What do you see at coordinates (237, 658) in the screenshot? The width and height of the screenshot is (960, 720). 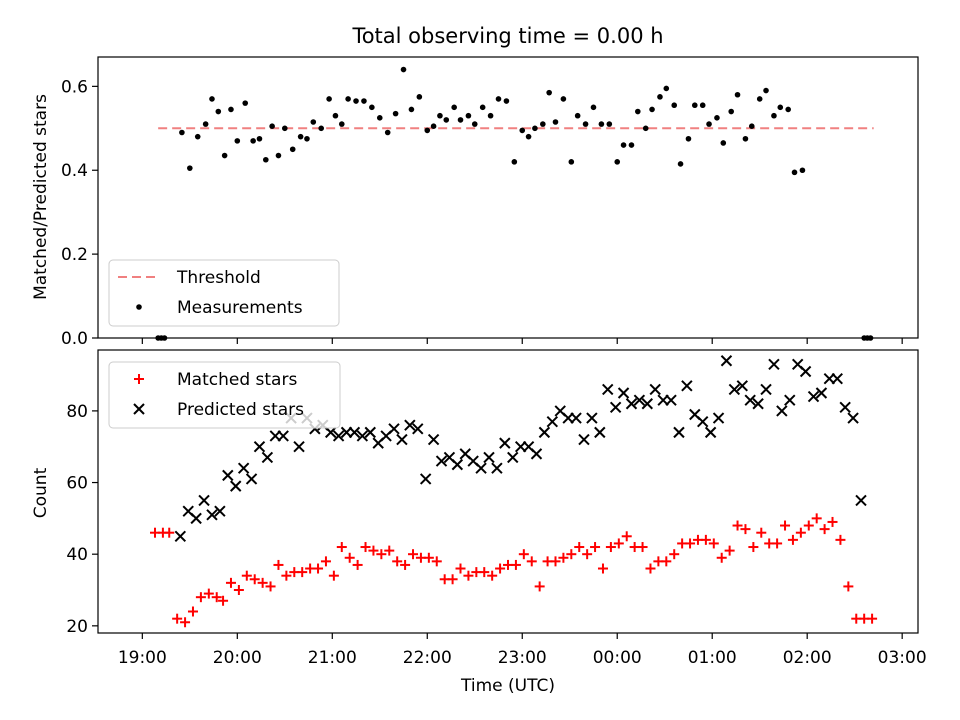 I see `bottom-x-tick-label: 20:00` at bounding box center [237, 658].